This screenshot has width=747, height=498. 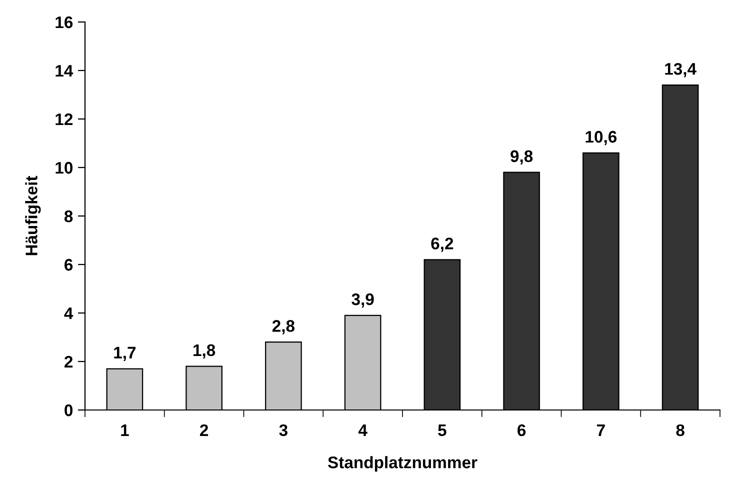 What do you see at coordinates (522, 430) in the screenshot?
I see `x-tick-label: 6` at bounding box center [522, 430].